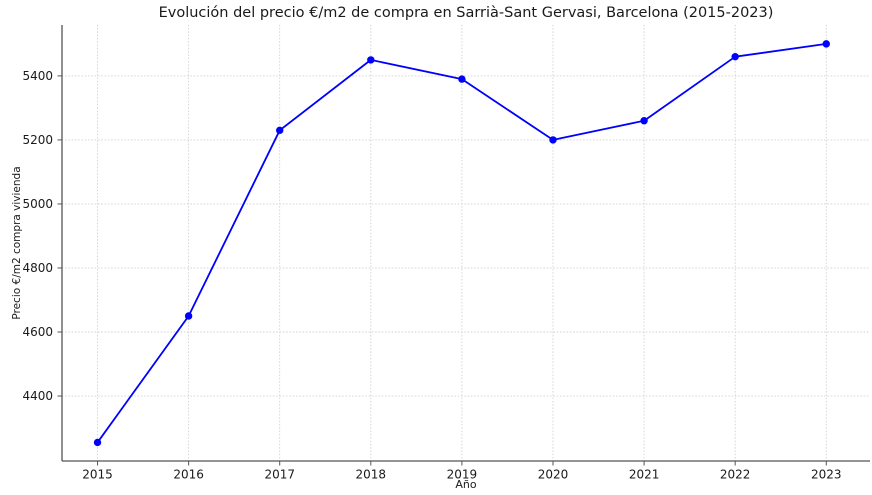 This screenshot has height=495, width=872. I want to click on x-tick-label: 2019, so click(462, 475).